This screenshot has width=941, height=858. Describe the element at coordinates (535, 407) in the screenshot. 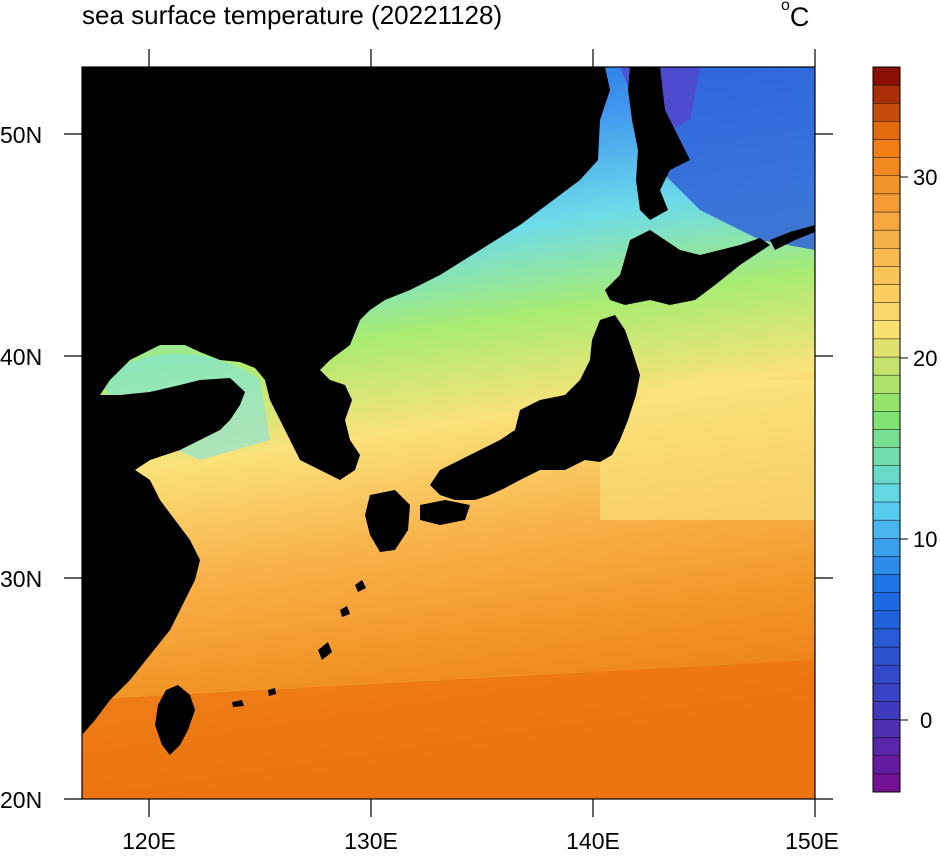

I see `honshu-island` at that location.